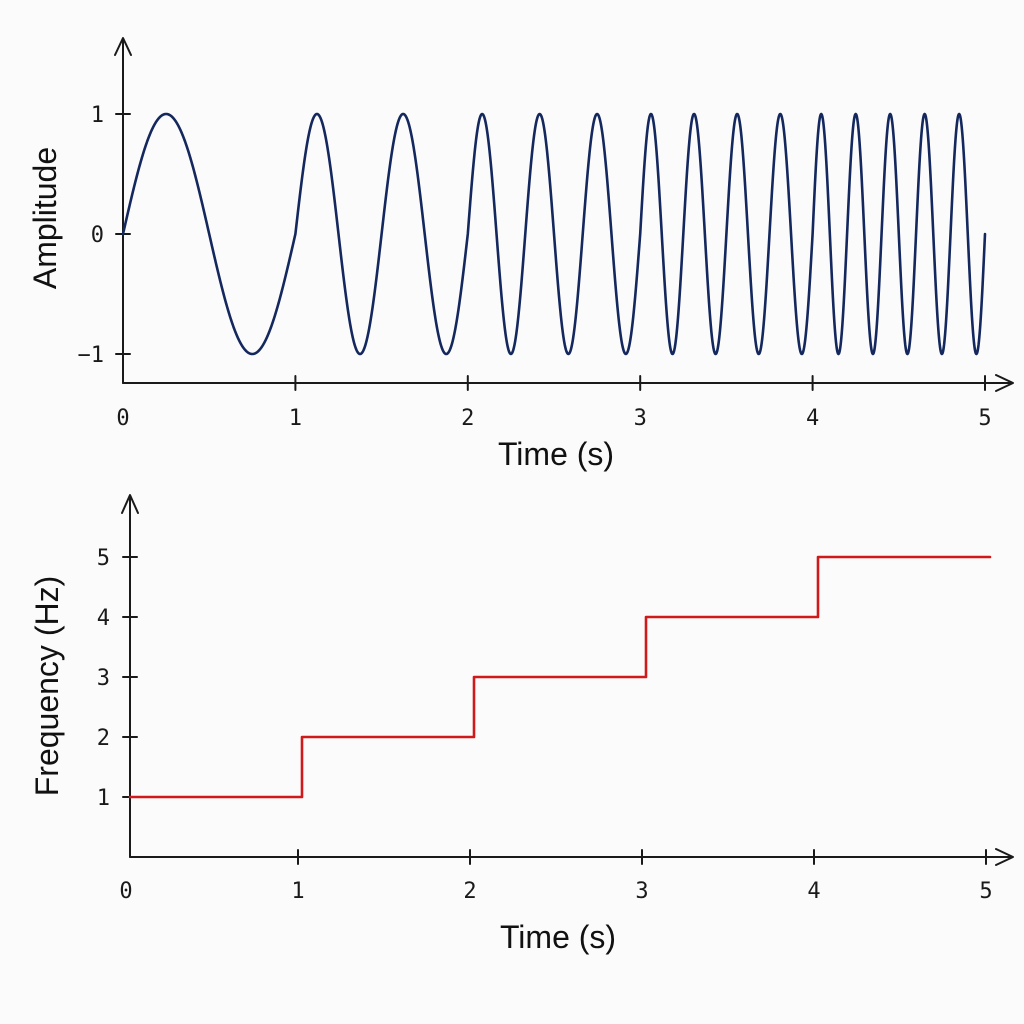 The height and width of the screenshot is (1024, 1024). I want to click on frequency-y-tick-label: 2, so click(103, 738).